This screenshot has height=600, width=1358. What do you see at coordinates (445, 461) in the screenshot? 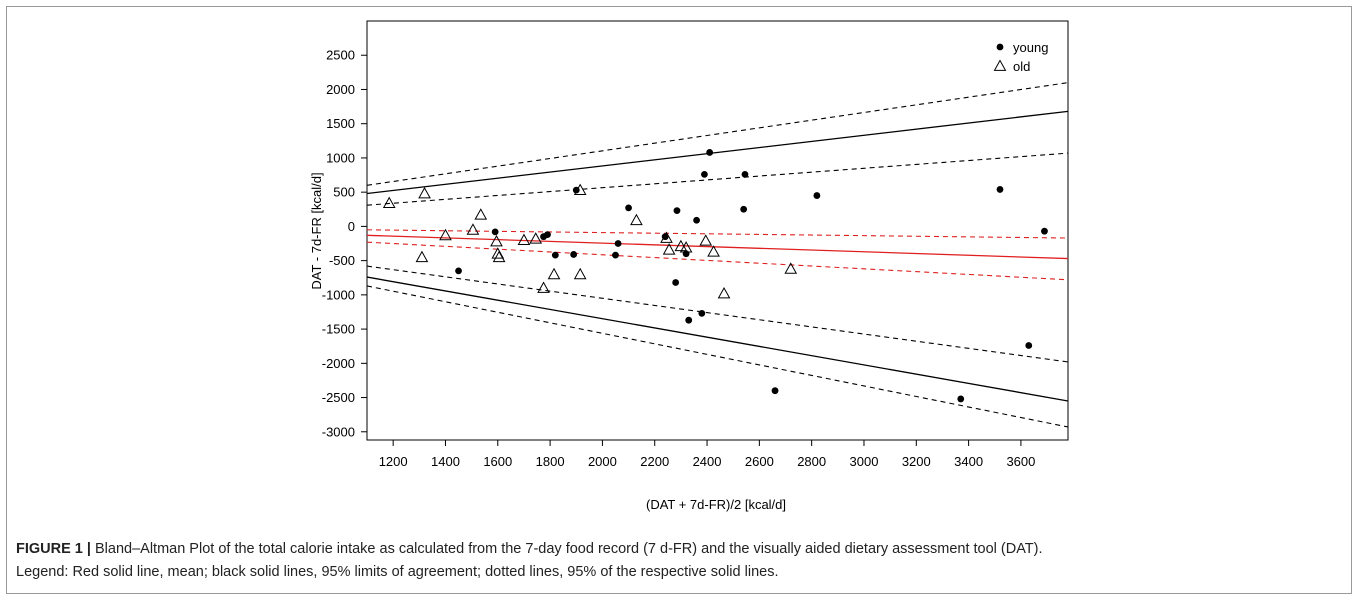
I see `x-tick-label: 1400` at bounding box center [445, 461].